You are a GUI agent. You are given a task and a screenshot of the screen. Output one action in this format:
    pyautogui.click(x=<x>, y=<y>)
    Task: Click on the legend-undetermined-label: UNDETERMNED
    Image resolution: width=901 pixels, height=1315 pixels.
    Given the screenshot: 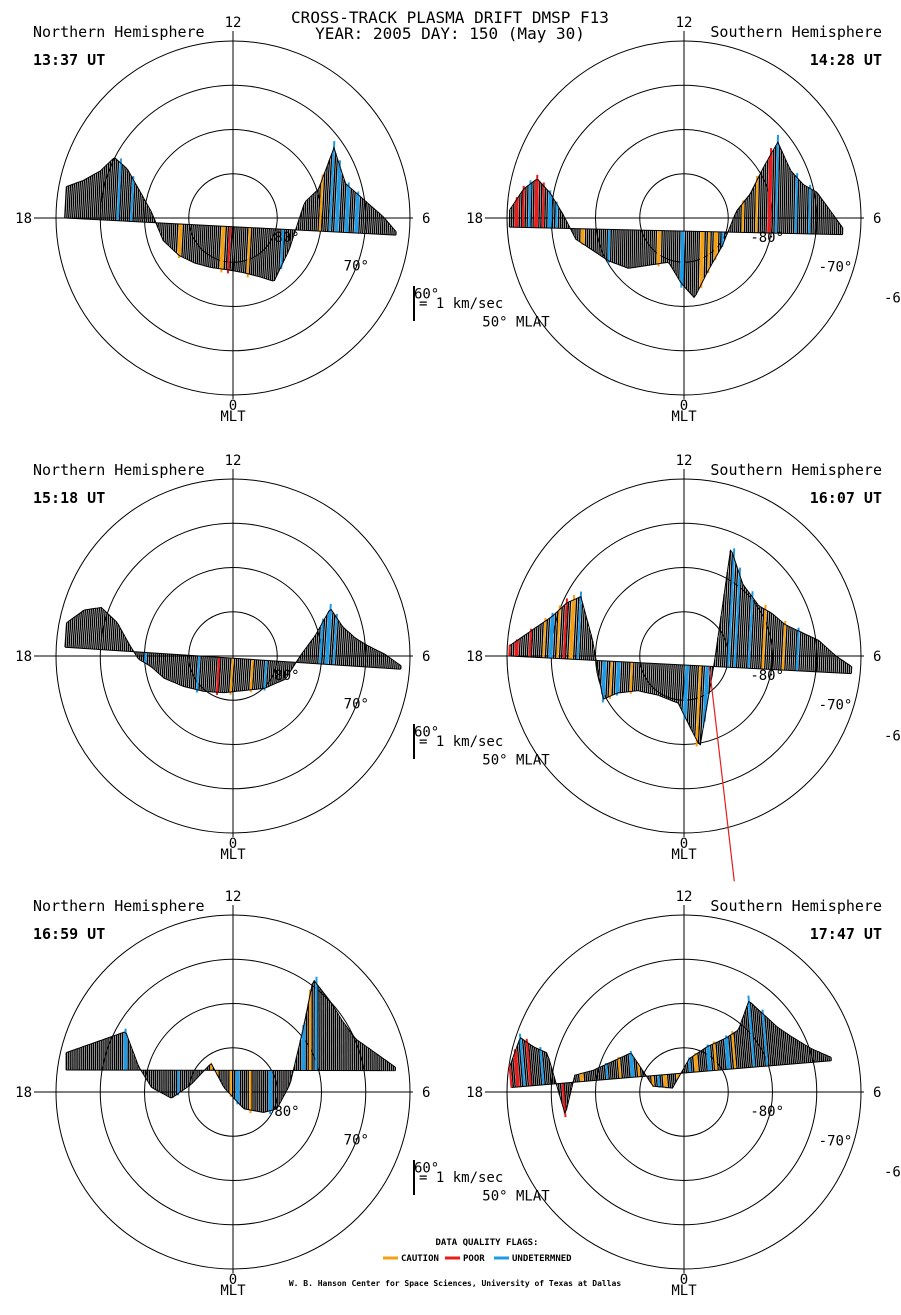 What is the action you would take?
    pyautogui.click(x=542, y=1259)
    